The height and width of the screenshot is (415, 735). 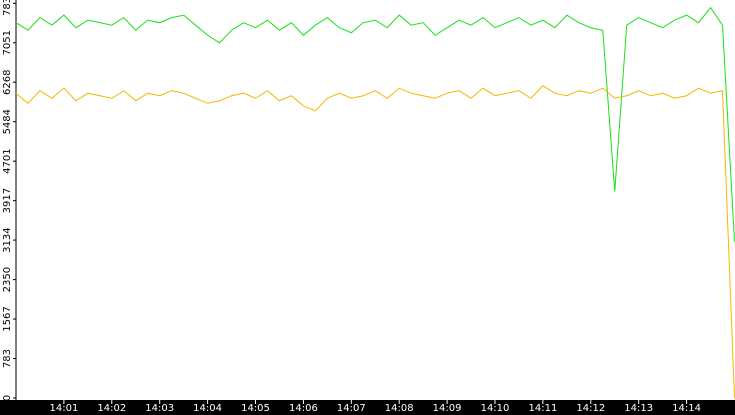 What do you see at coordinates (495, 408) in the screenshot?
I see `x-tick-label: 14:10` at bounding box center [495, 408].